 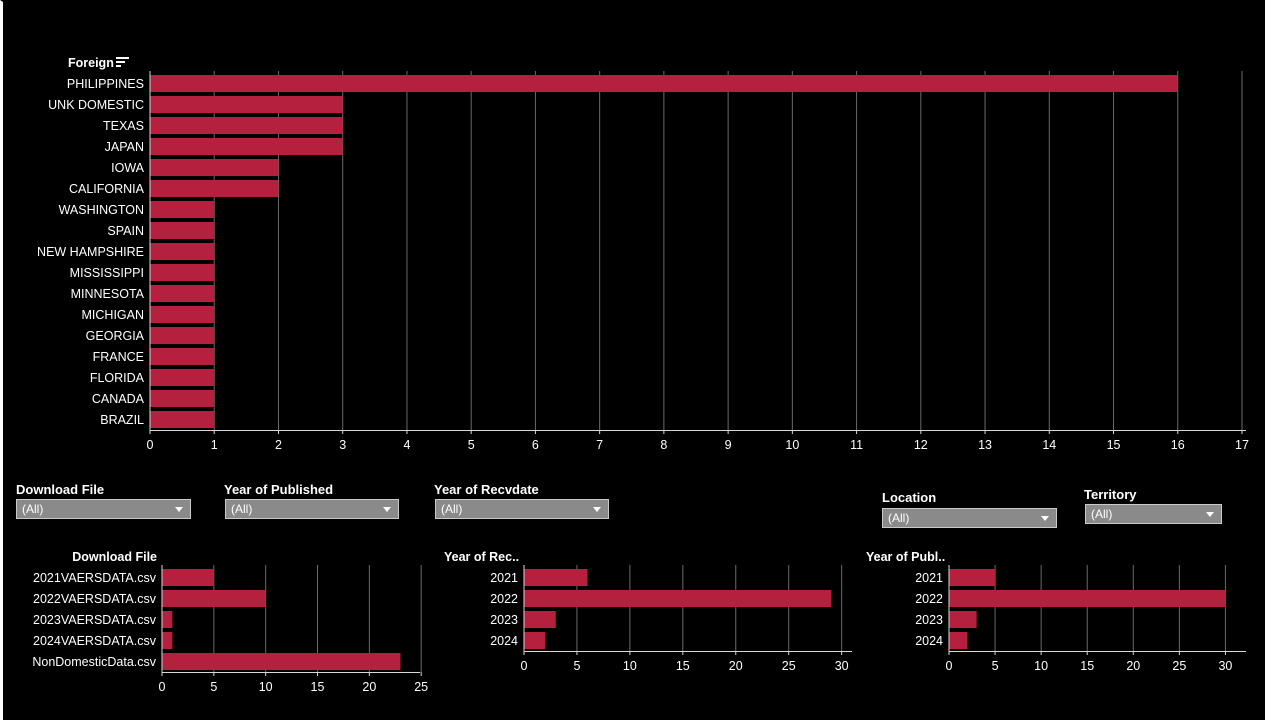 I want to click on chart-header: Year of Rec.., so click(x=481, y=557).